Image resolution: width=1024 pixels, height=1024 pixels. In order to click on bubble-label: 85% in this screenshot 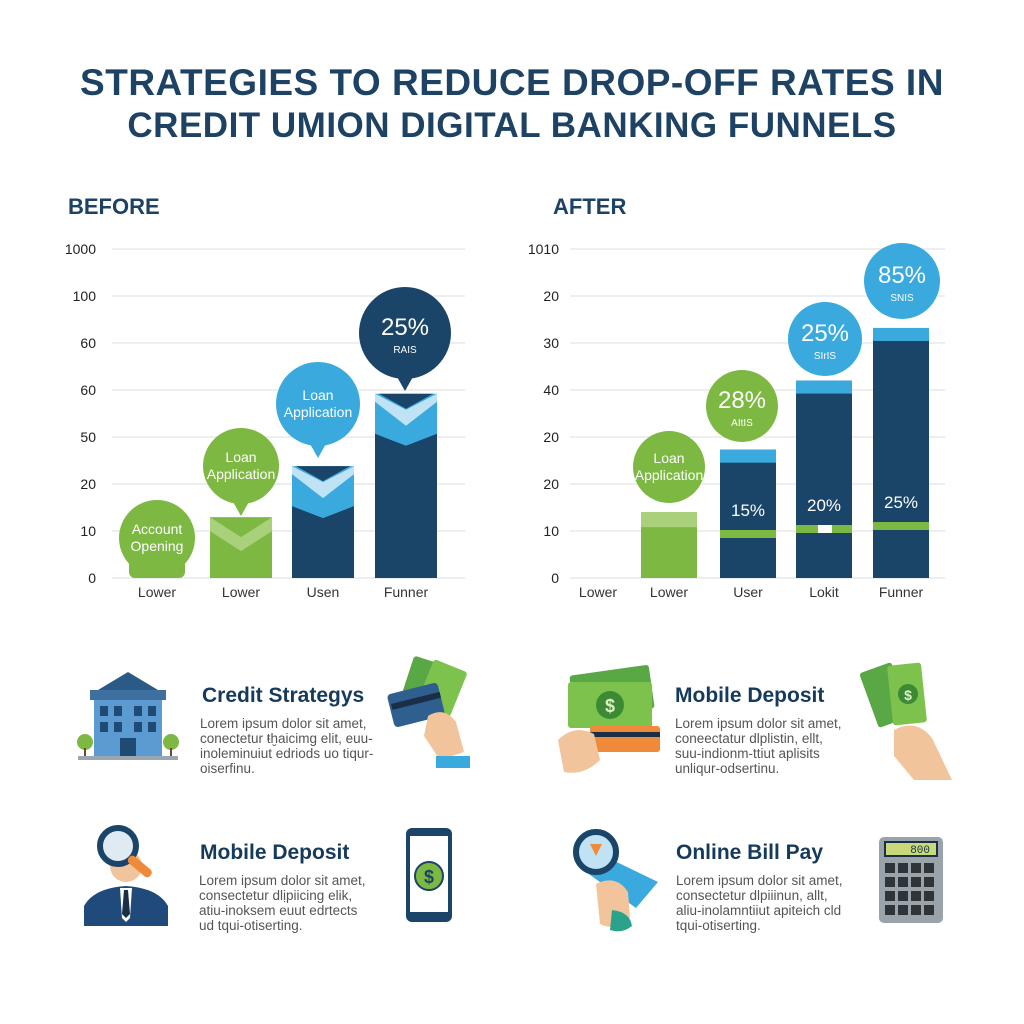, I will do `click(902, 275)`.